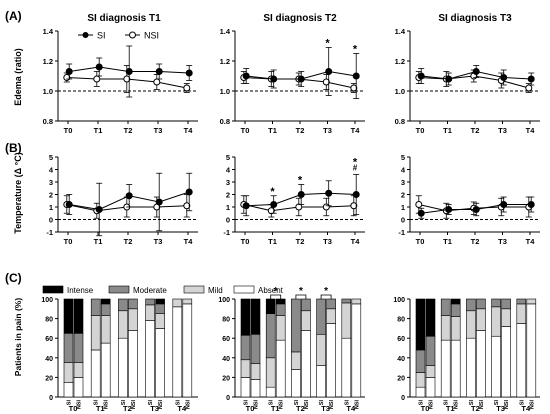 Image resolution: width=550 pixels, height=414 pixels. I want to click on legend-nsi-marker, so click(132, 35).